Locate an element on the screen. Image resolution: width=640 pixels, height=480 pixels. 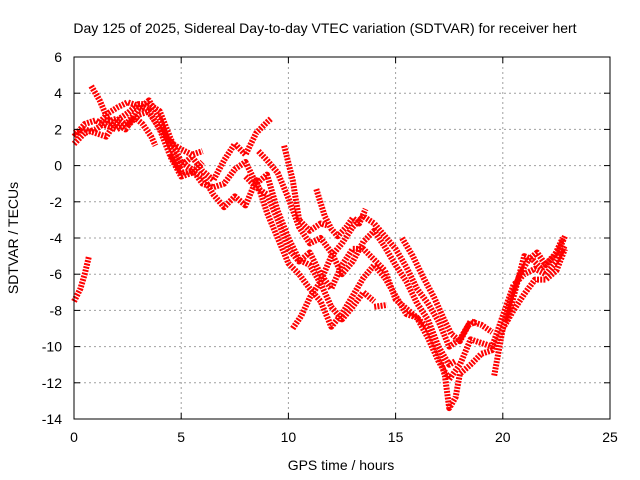
y-tick-label: -8 is located at coordinates (56, 310).